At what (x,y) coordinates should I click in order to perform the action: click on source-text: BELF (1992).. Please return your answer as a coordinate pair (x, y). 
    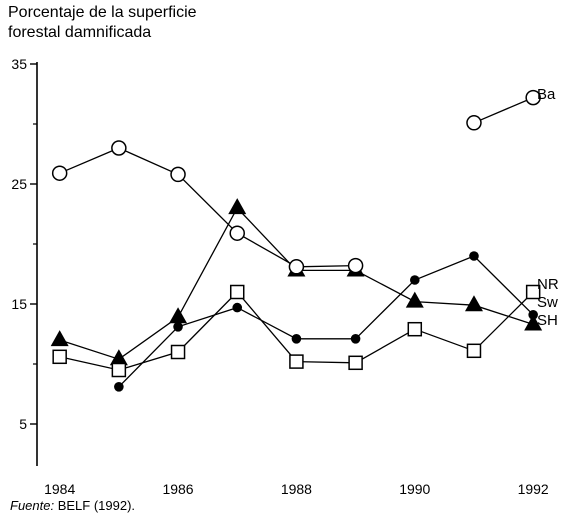
    Looking at the image, I should click on (95, 505).